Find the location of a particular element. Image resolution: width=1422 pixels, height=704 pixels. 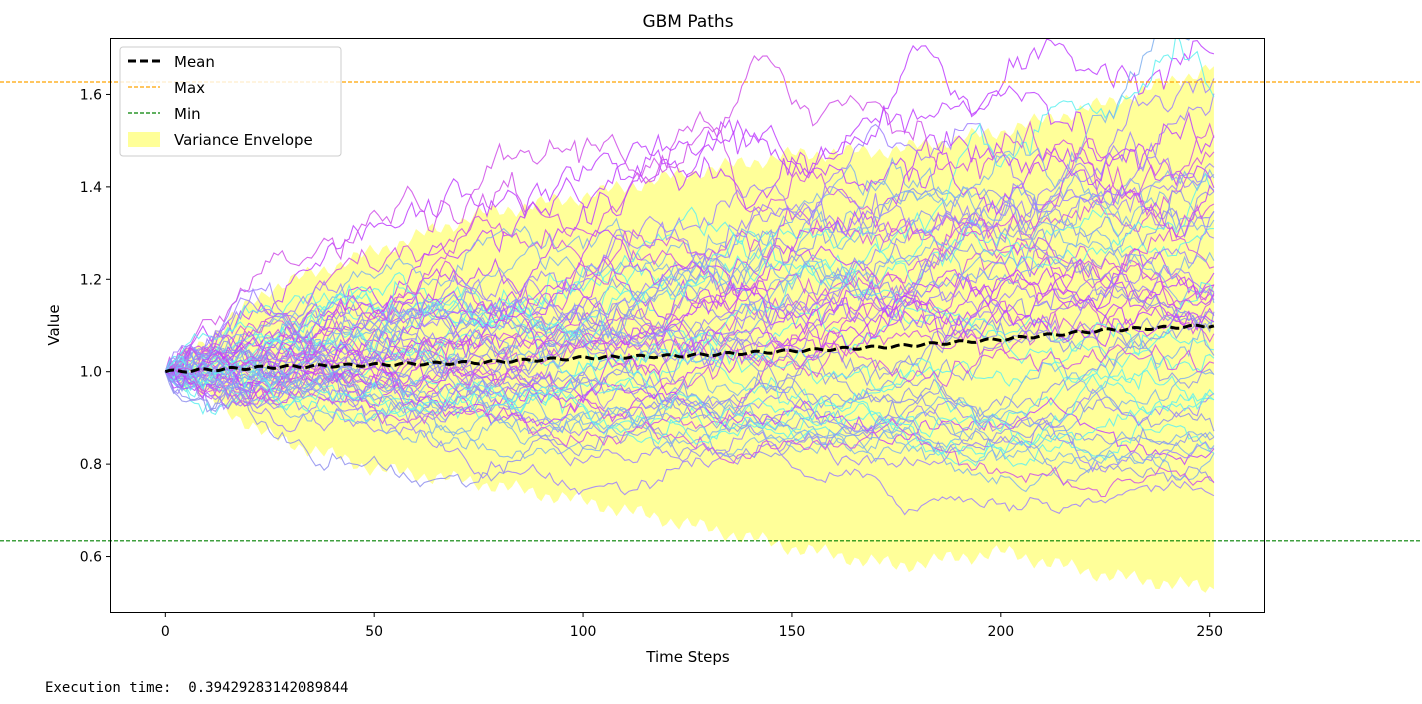

legend-envelope-swatch is located at coordinates (144, 139).